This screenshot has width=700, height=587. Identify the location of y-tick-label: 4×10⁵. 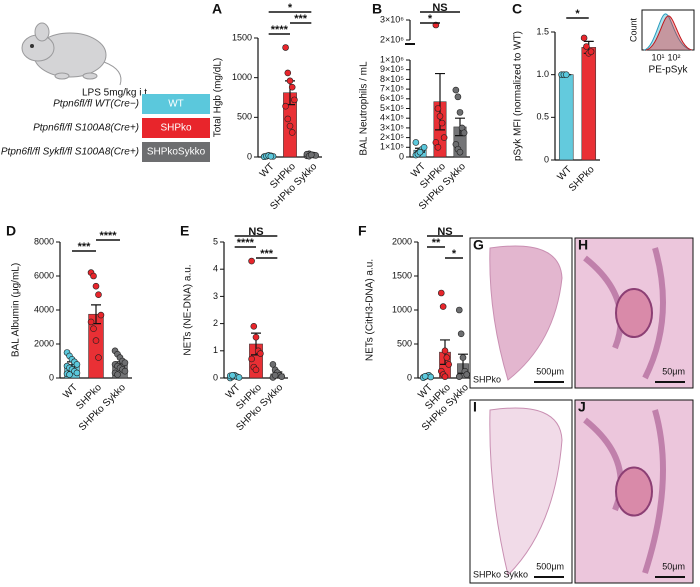
(392, 118).